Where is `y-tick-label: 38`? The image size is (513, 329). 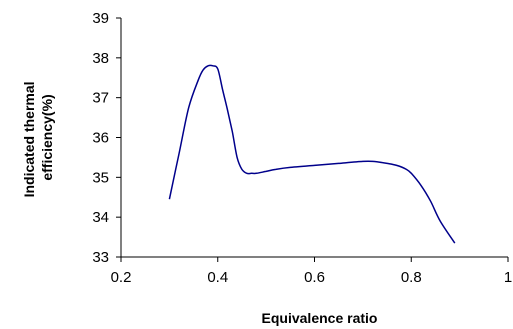
y-tick-label: 38 is located at coordinates (100, 58).